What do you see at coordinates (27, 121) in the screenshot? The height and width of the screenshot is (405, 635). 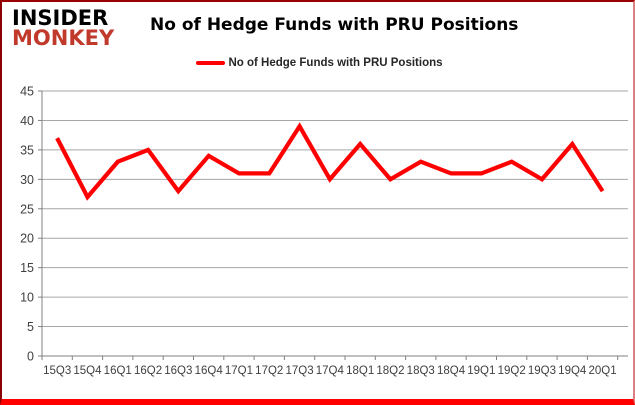 I see `y-tick-label: 40` at bounding box center [27, 121].